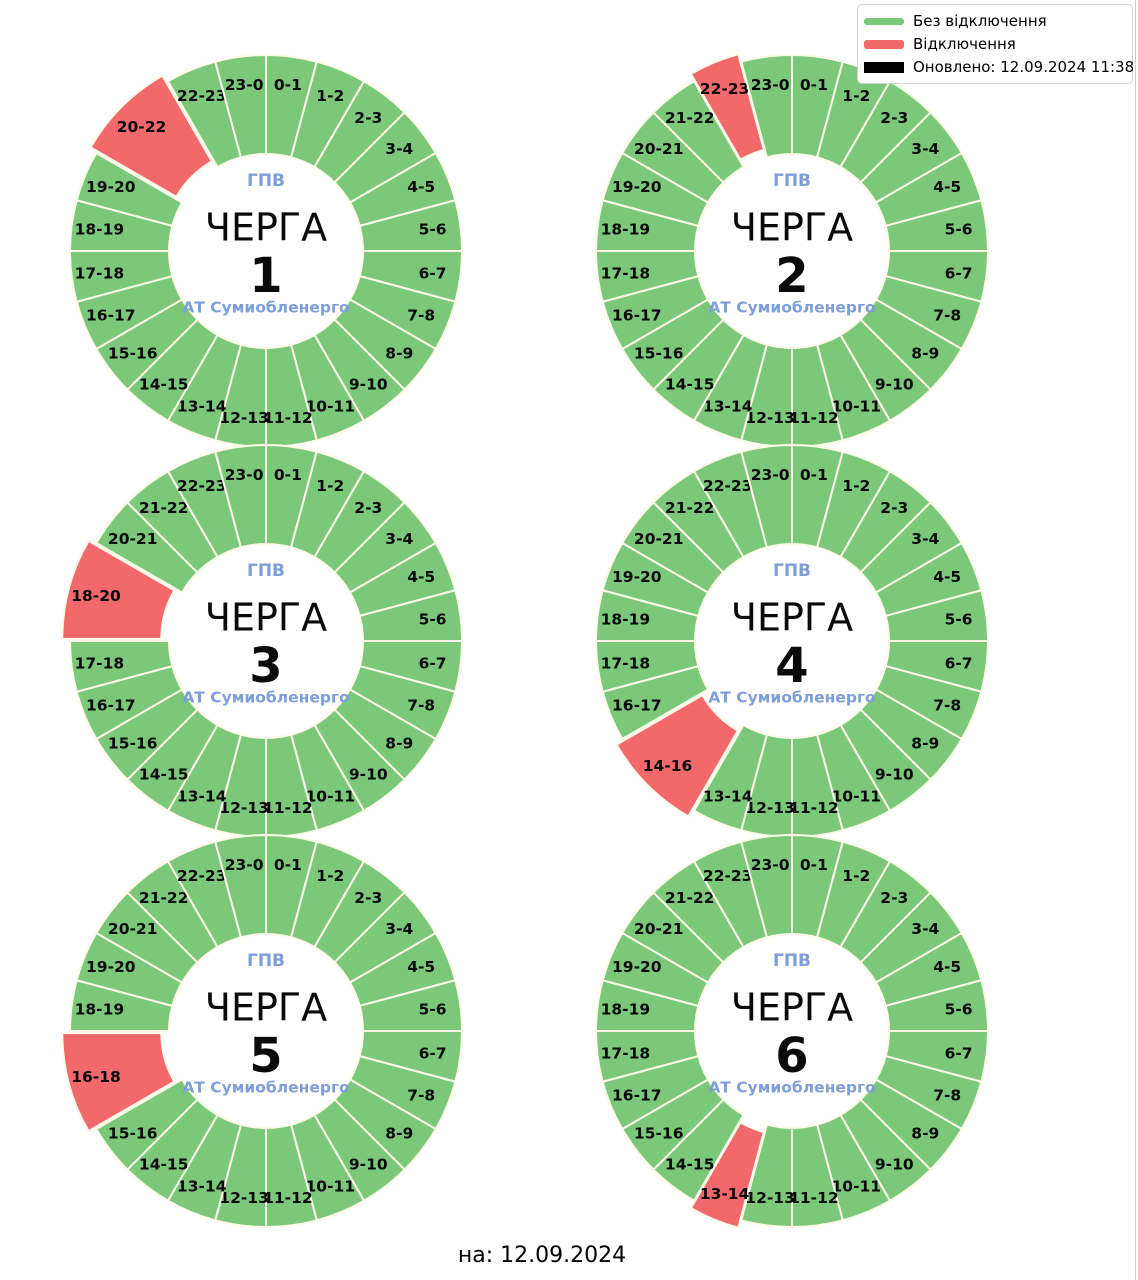 Image resolution: width=1138 pixels, height=1280 pixels. I want to click on center-queue-number: 4, so click(791, 666).